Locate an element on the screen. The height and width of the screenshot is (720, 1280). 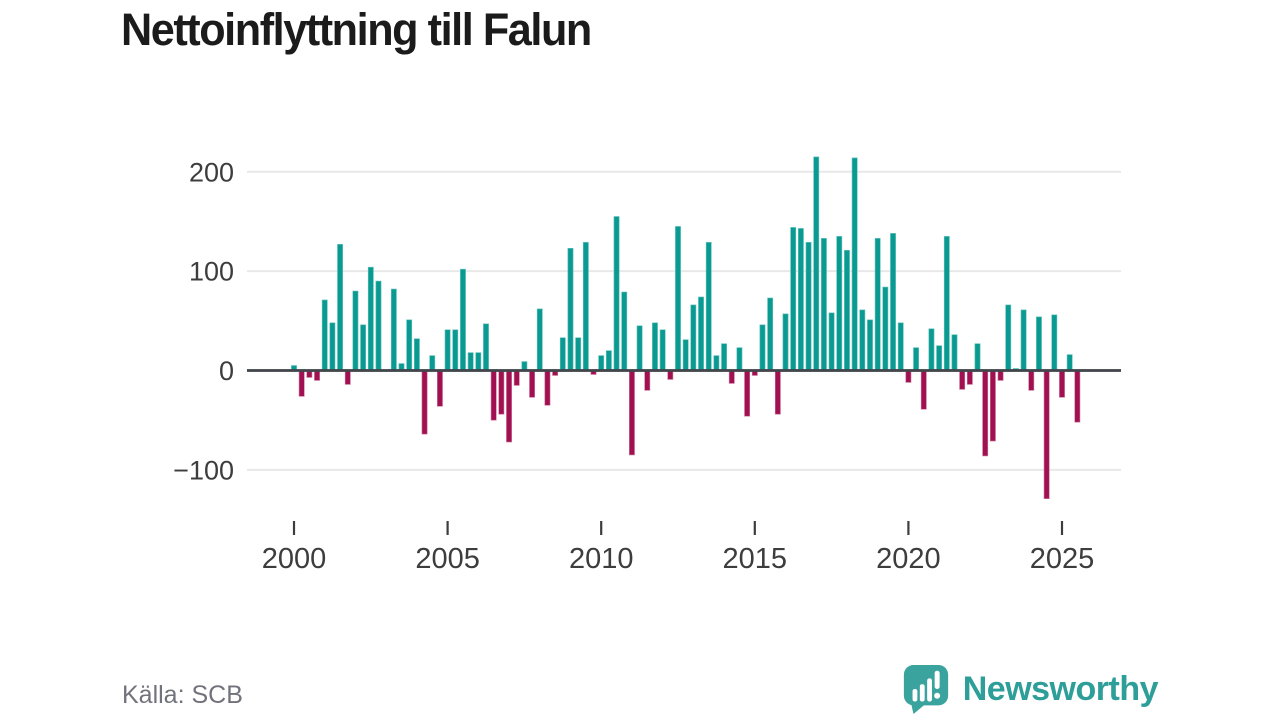
source-label: Källa: SCB is located at coordinates (182, 695).